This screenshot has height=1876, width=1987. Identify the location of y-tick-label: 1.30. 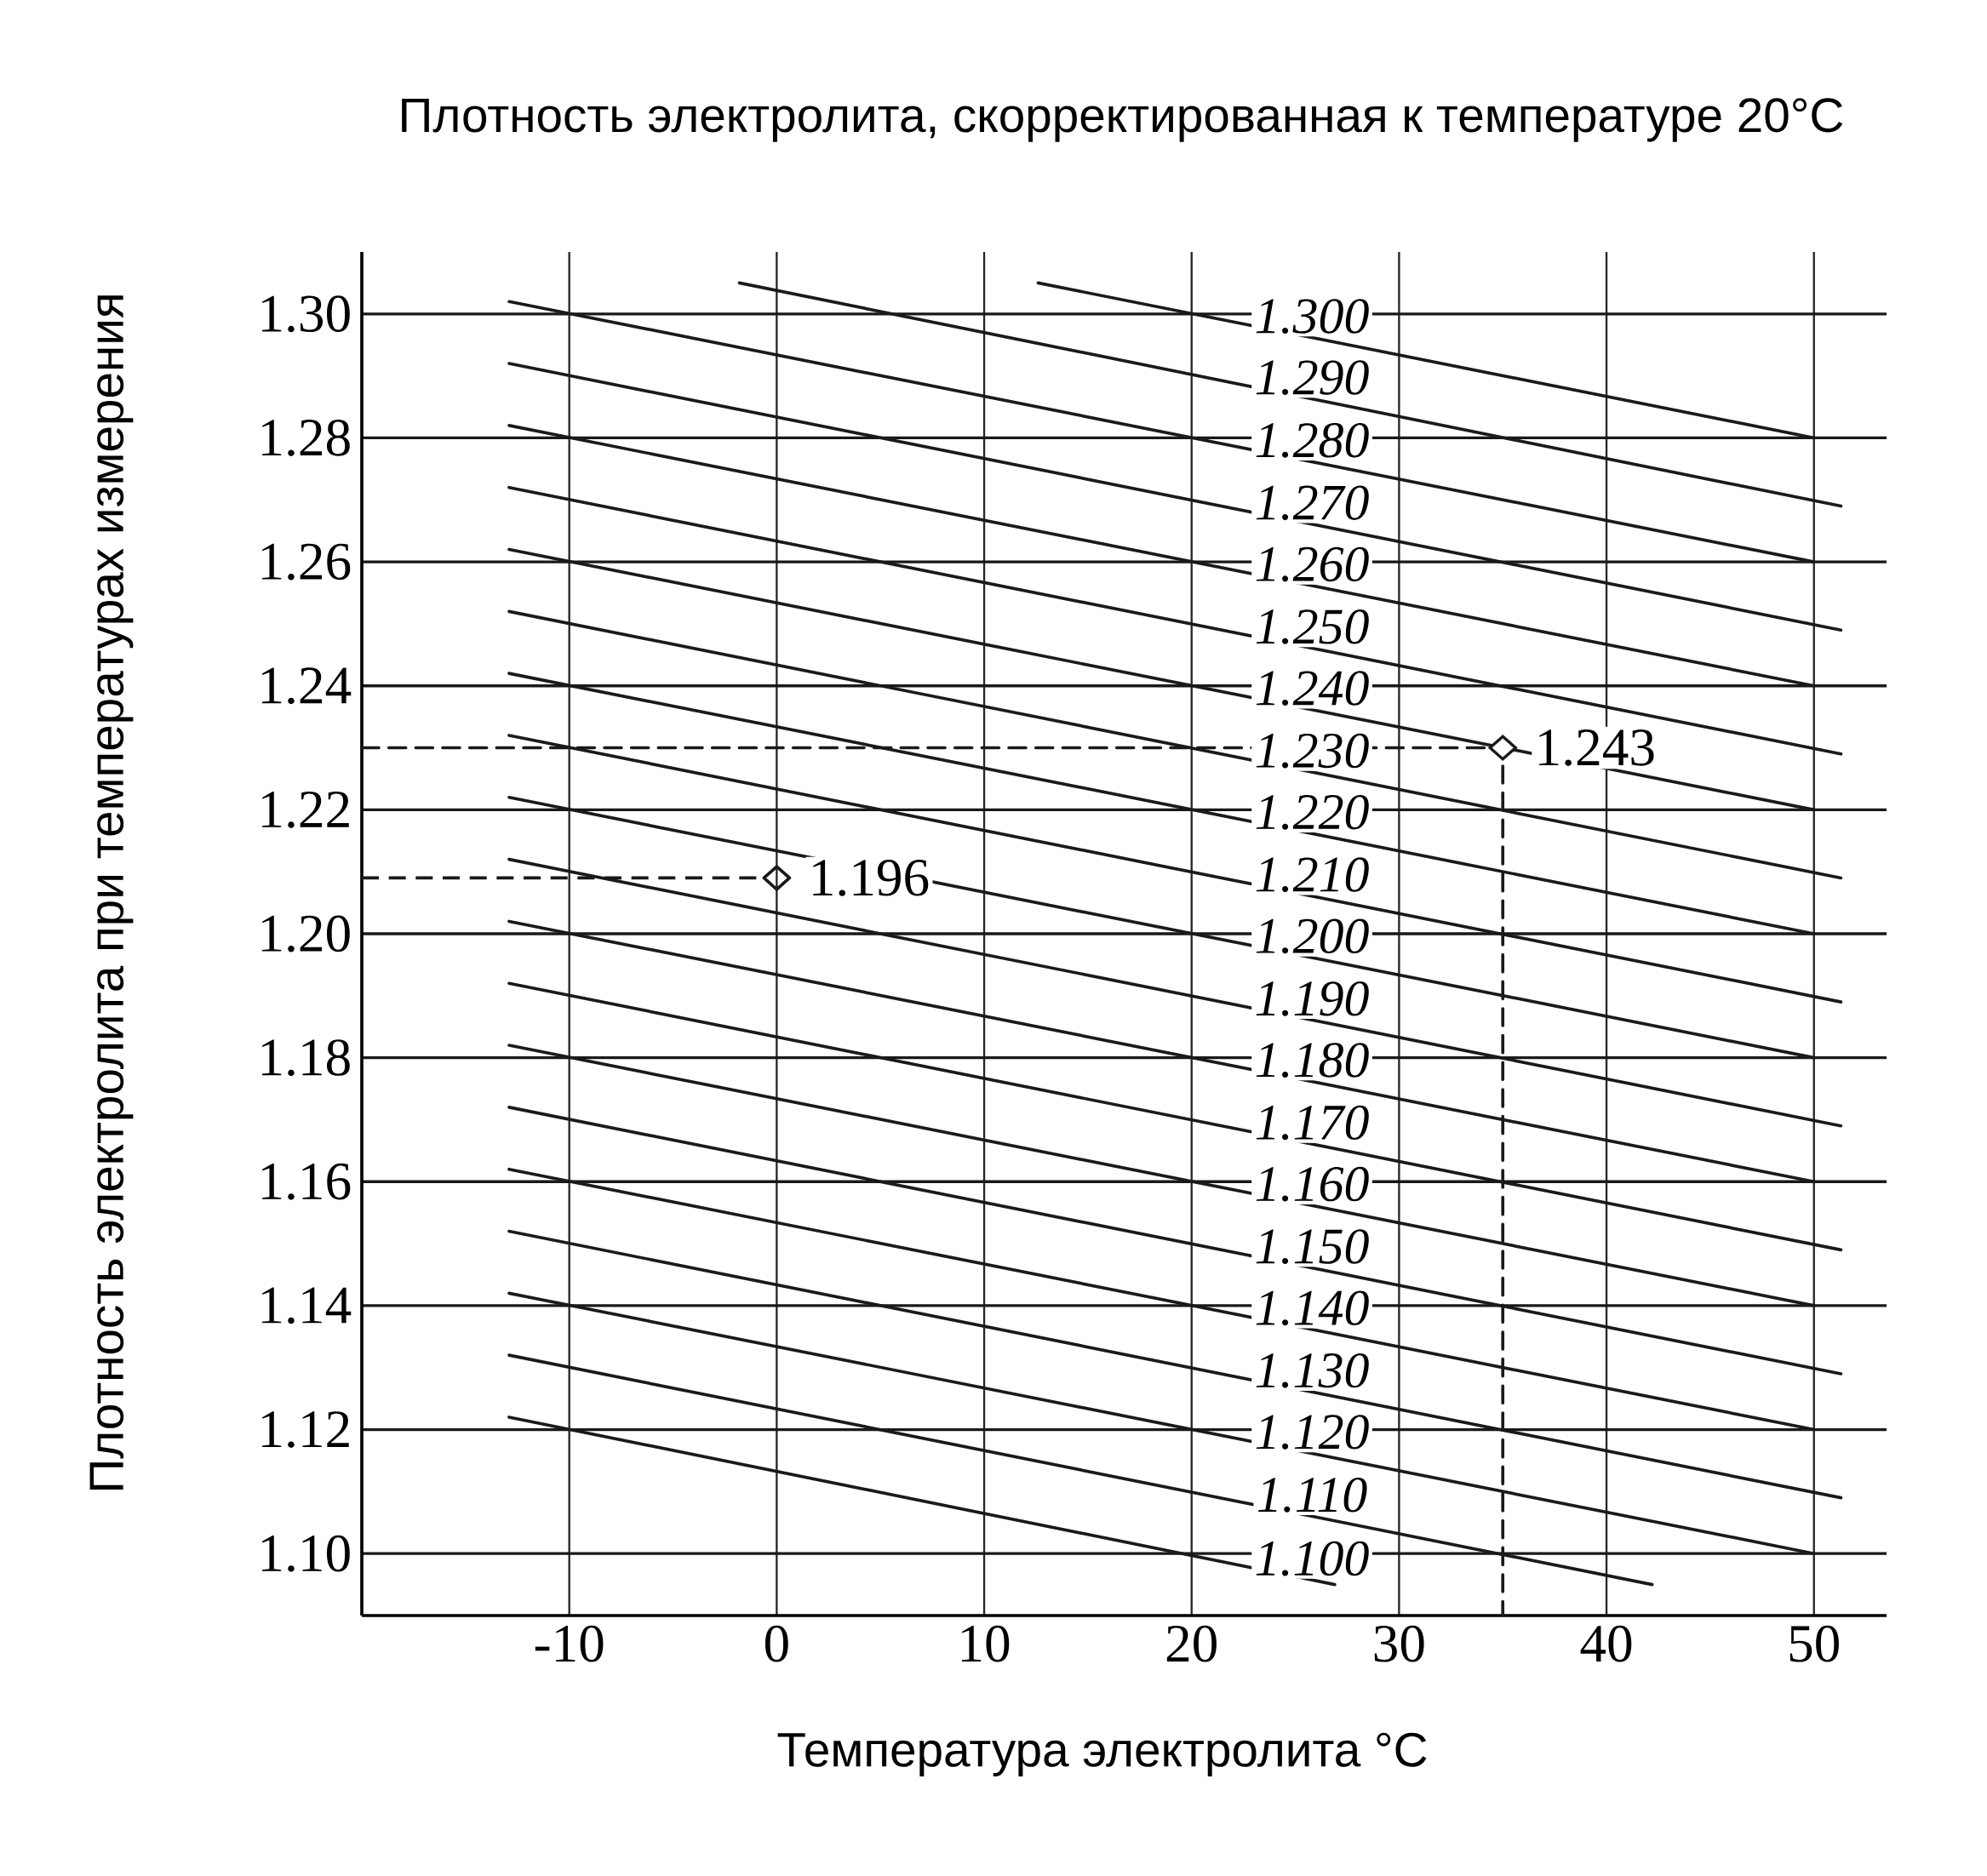
(305, 314).